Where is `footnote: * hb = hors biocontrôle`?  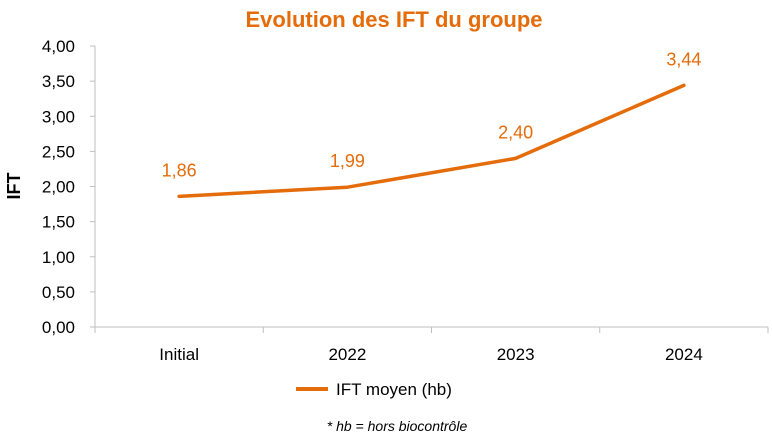
footnote: * hb = hors biocontrôle is located at coordinates (397, 426).